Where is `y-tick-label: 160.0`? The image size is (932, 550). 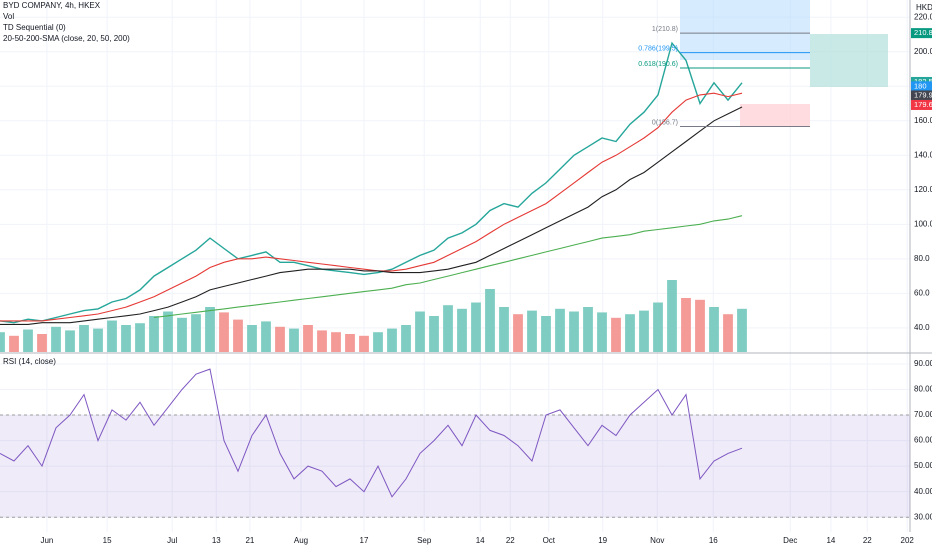
y-tick-label: 160.0 is located at coordinates (923, 120).